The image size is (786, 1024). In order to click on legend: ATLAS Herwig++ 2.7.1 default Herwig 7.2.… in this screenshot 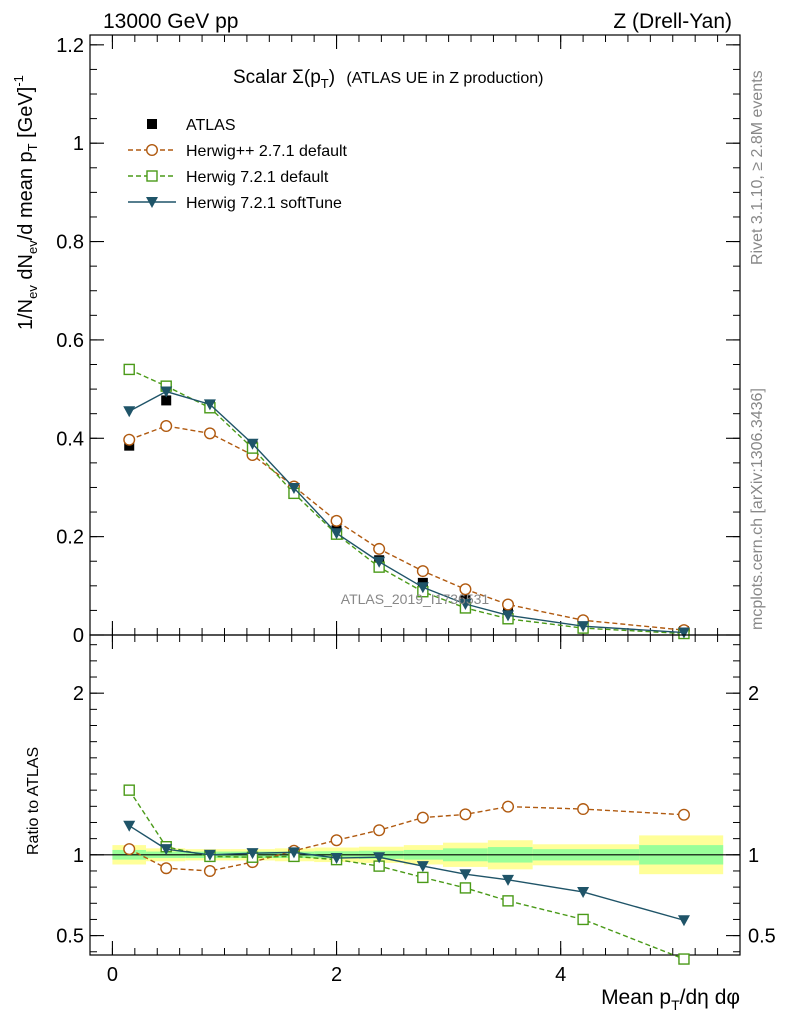, I will do `click(238, 164)`.